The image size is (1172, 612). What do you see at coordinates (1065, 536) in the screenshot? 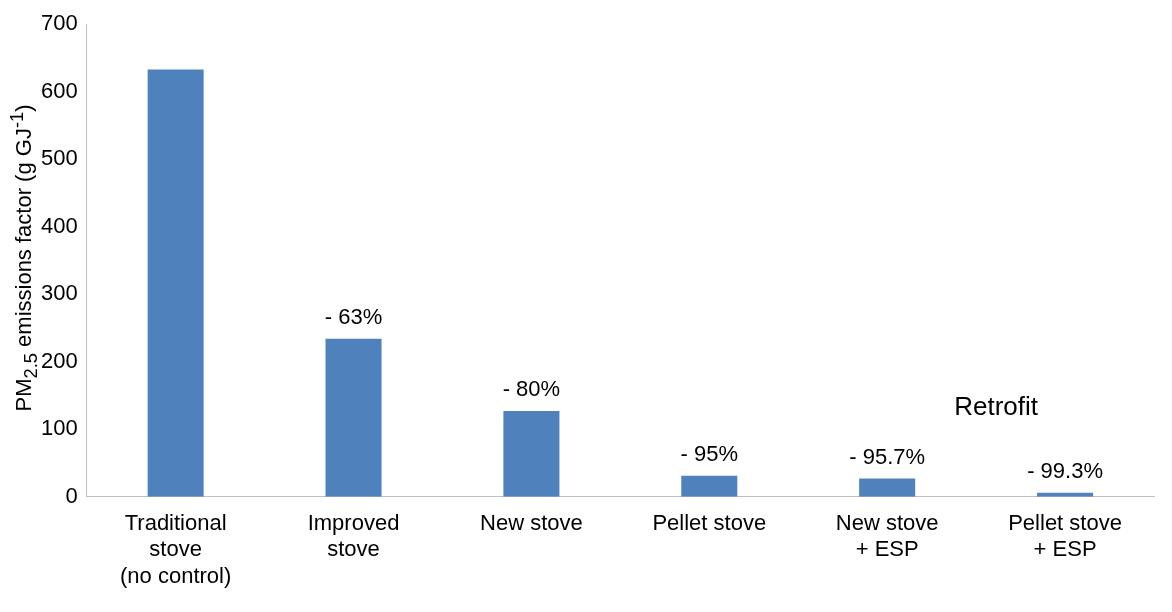
I see `x-tick-label: Pellet stove + ESP` at bounding box center [1065, 536].